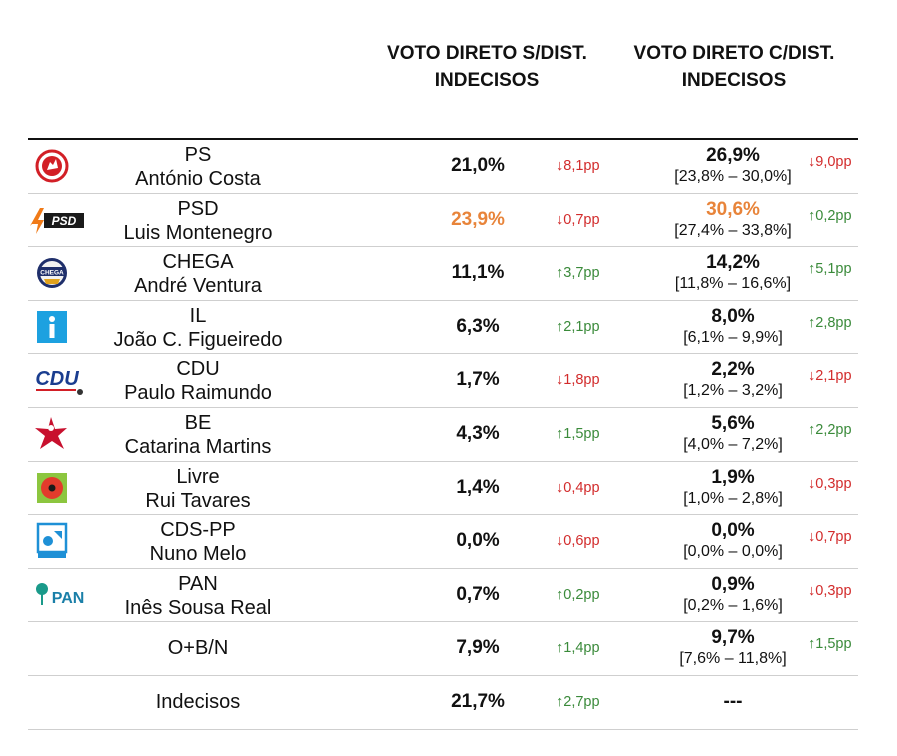 The image size is (897, 756). Describe the element at coordinates (733, 284) in the screenshot. I see `confidence-interval: [11,8% – 16,6%]` at that location.